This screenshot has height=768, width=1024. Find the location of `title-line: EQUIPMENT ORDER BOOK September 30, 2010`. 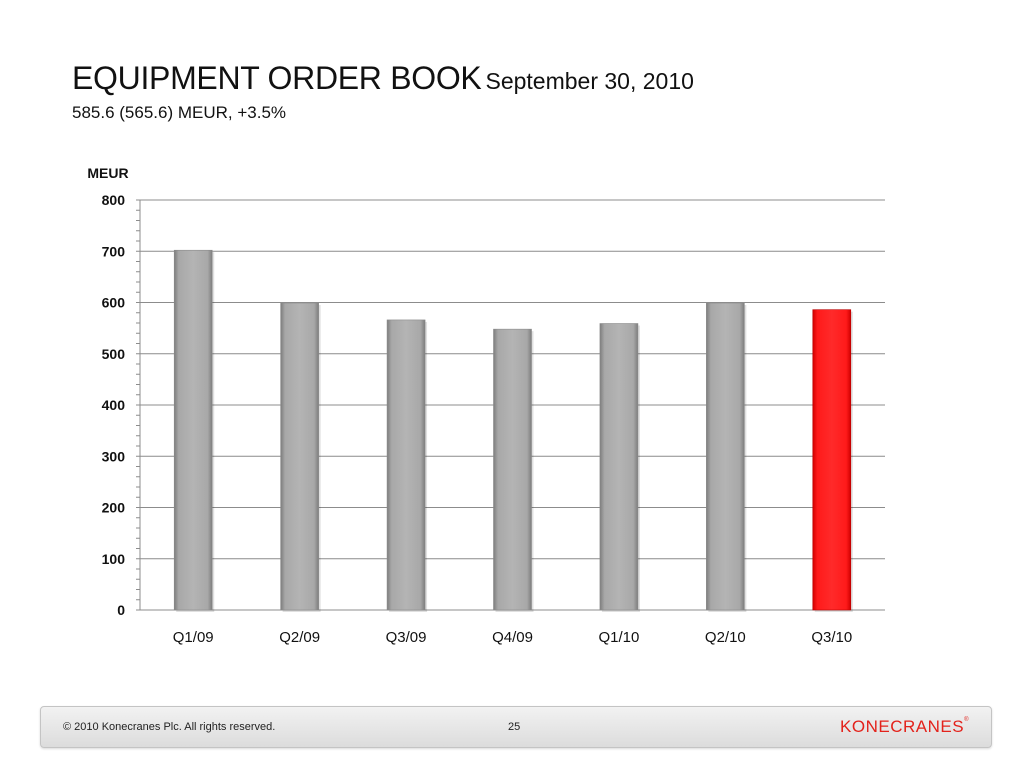

title-line: EQUIPMENT ORDER BOOK September 30, 2010 is located at coordinates (383, 78).